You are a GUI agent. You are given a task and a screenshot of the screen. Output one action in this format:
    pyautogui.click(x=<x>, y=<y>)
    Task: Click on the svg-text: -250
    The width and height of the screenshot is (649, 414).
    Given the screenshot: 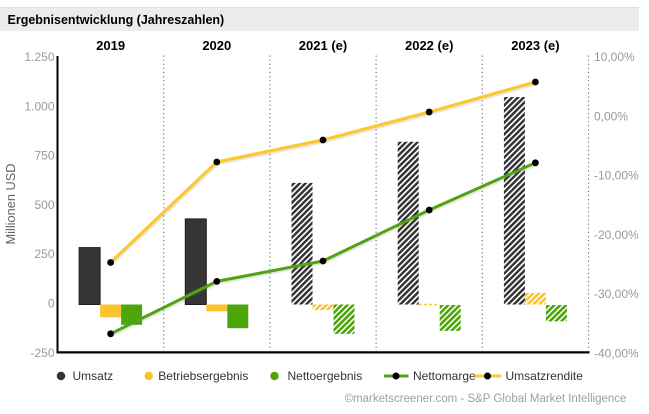 What is the action you would take?
    pyautogui.click(x=42, y=353)
    